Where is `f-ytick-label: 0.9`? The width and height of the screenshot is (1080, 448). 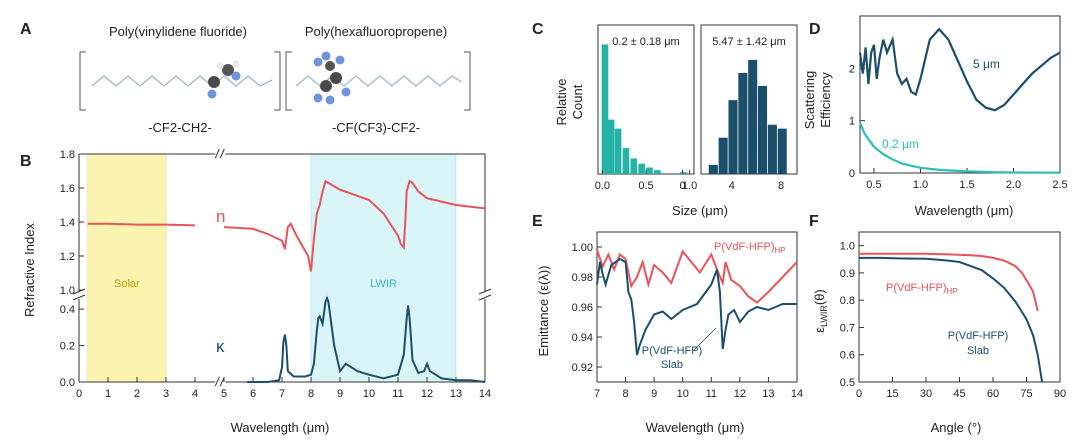
f-ytick-label: 0.9 is located at coordinates (847, 274).